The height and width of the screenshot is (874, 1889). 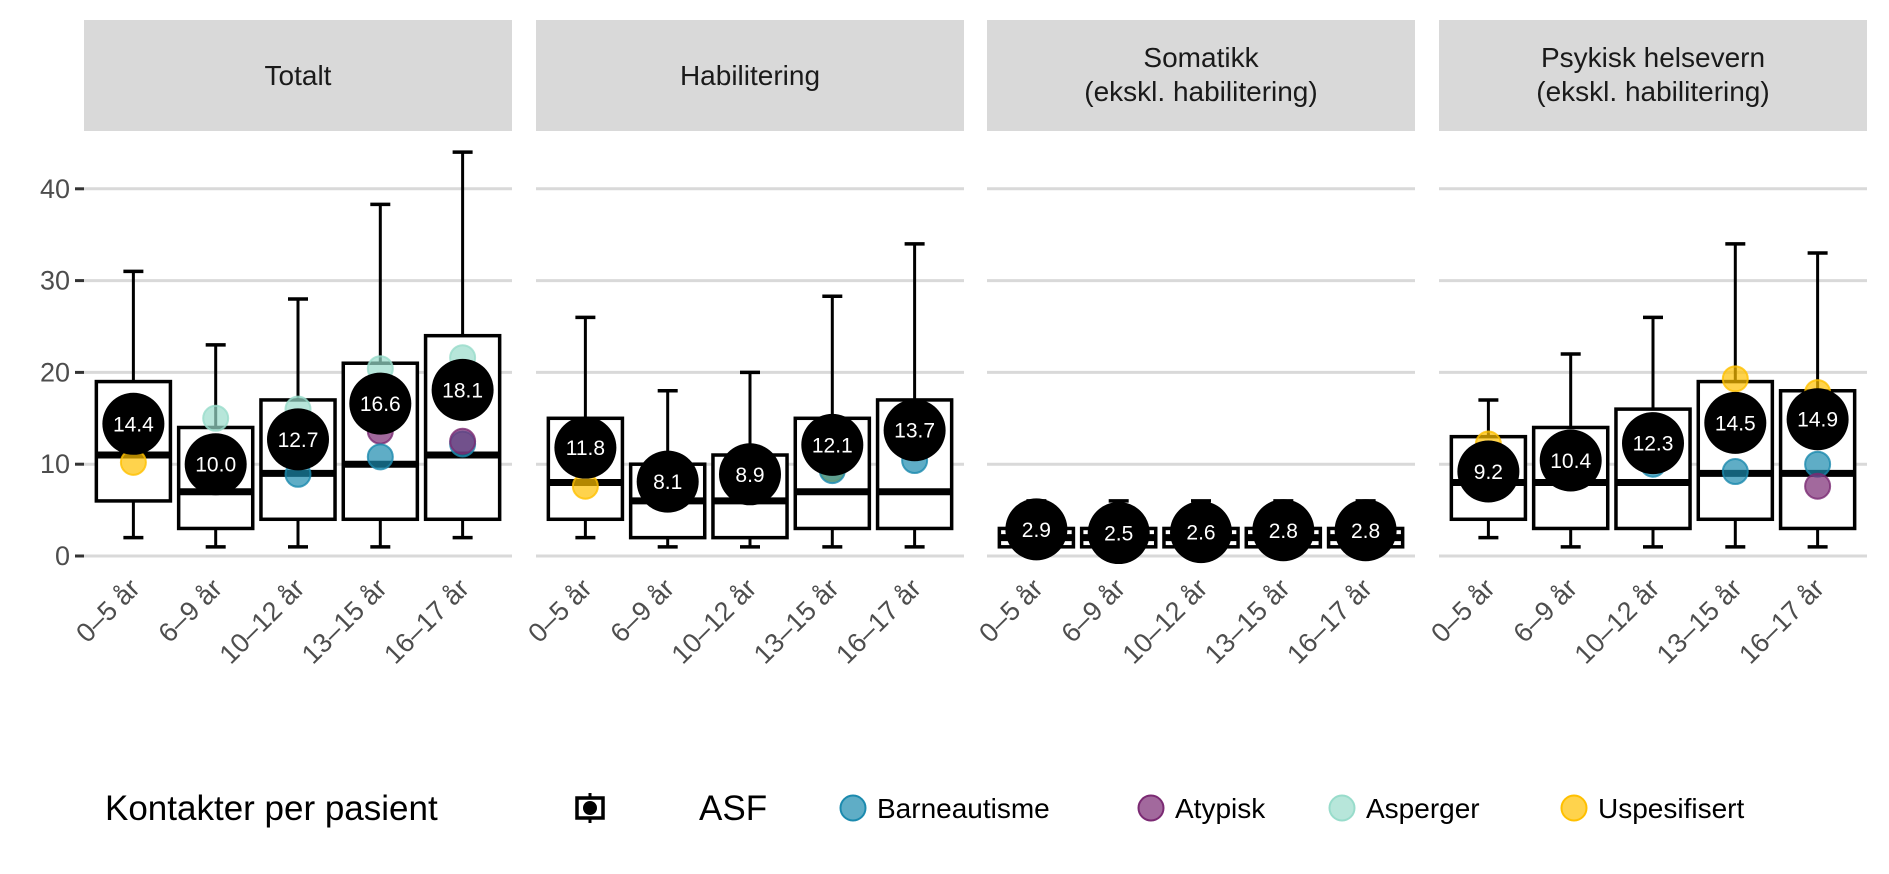 I want to click on box-3: 8.9, so click(x=750, y=459).